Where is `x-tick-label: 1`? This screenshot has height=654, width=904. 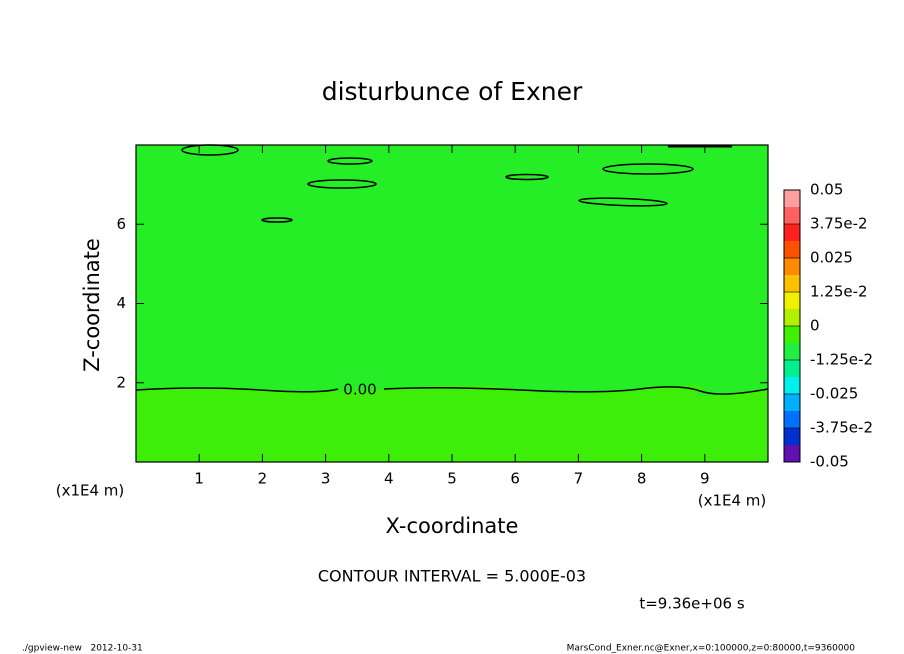
x-tick-label: 1 is located at coordinates (199, 479).